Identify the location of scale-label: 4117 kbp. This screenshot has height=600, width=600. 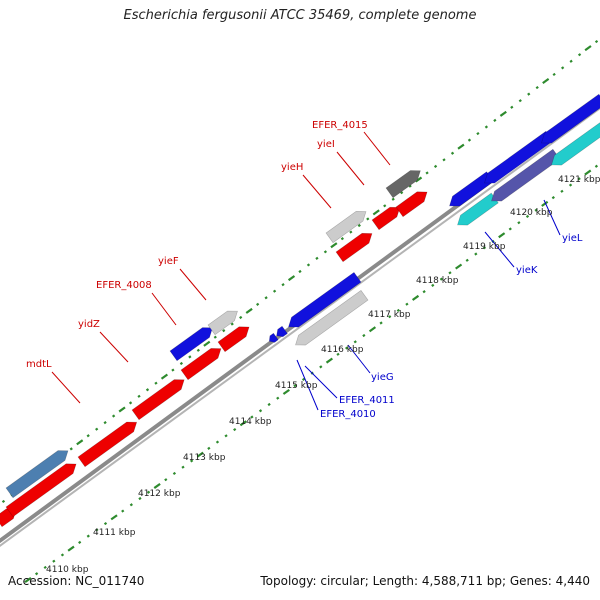
(389, 315).